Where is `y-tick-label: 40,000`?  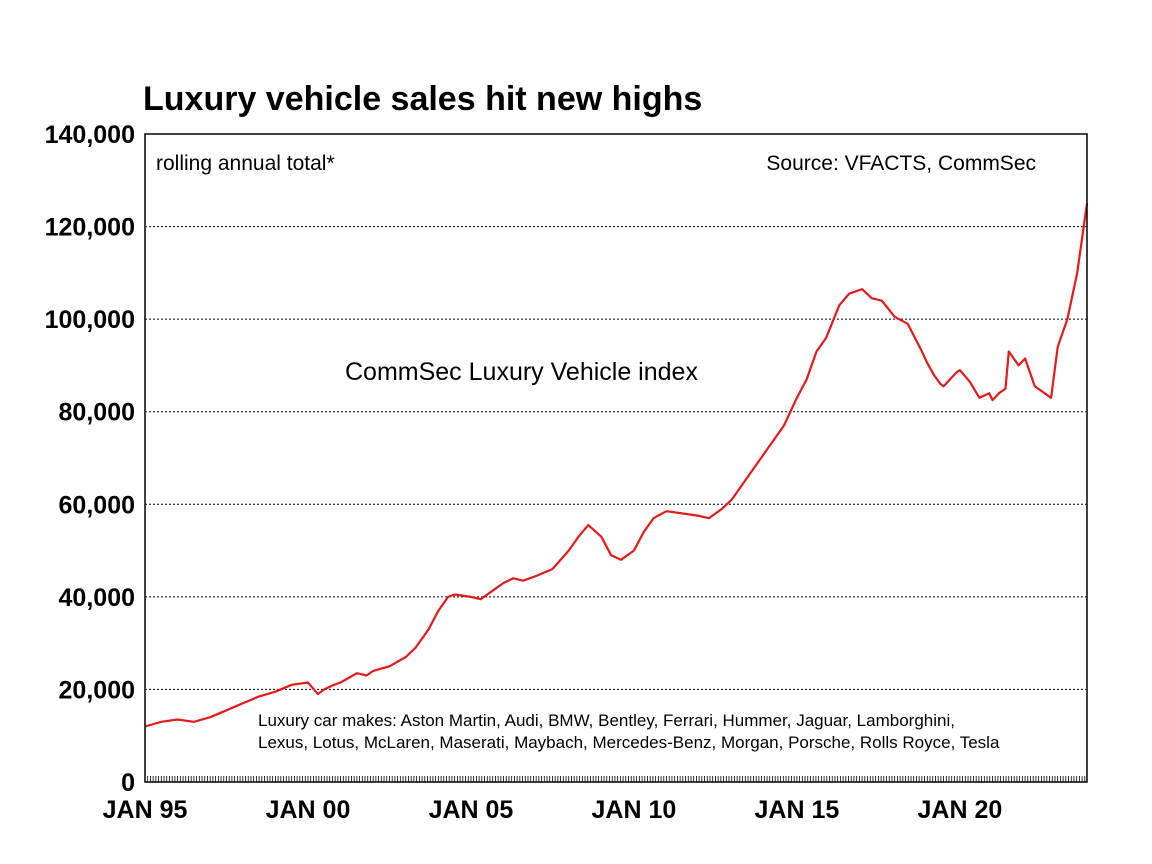 y-tick-label: 40,000 is located at coordinates (97, 598).